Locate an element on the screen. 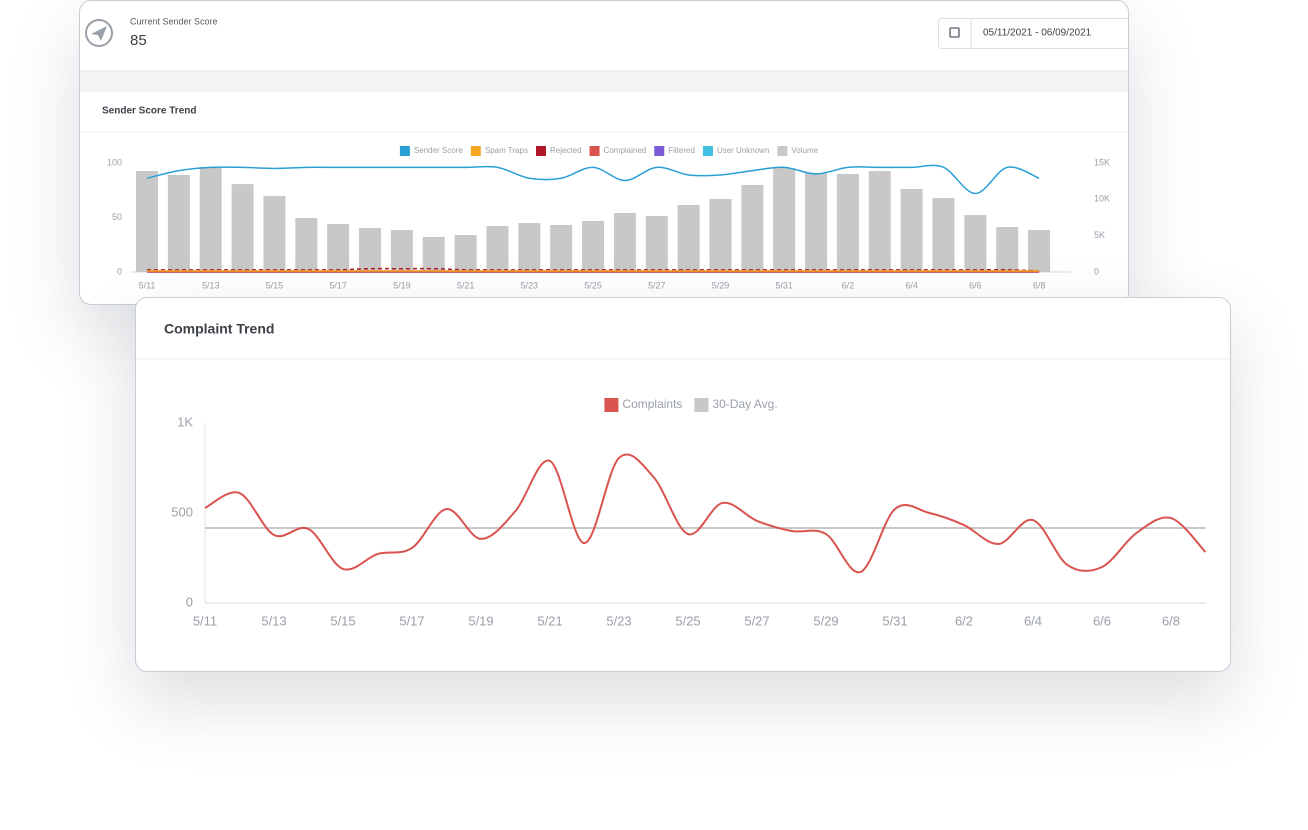  y-tick-label: 50 is located at coordinates (117, 217).